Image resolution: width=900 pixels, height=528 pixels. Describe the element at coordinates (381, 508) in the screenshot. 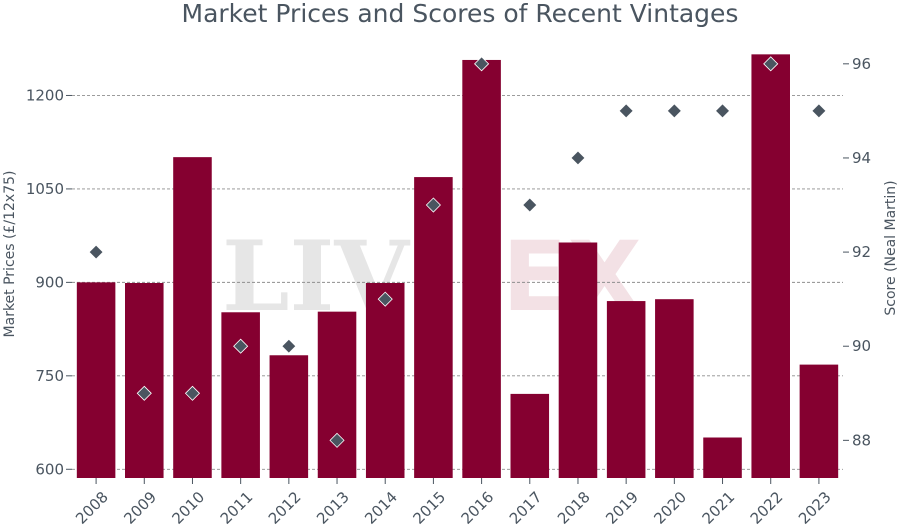

I see `x-tick-label: 2014` at that location.